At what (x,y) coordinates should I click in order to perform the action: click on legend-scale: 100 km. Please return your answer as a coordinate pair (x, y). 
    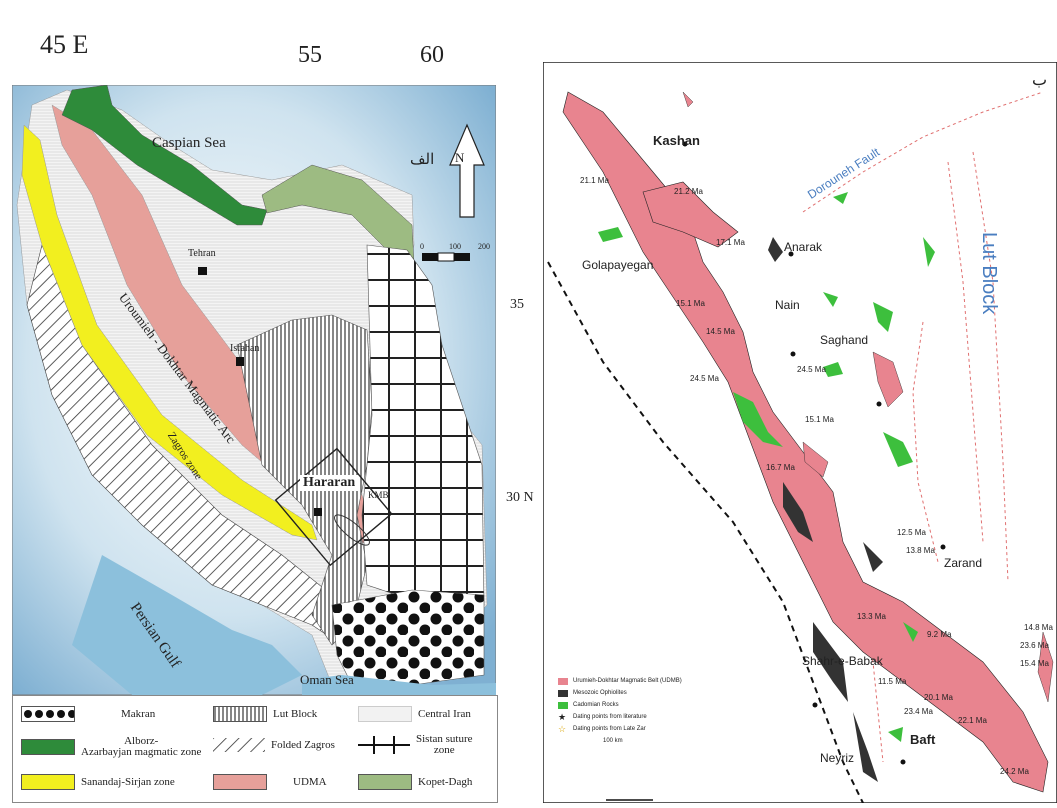
    Looking at the image, I should click on (638, 741).